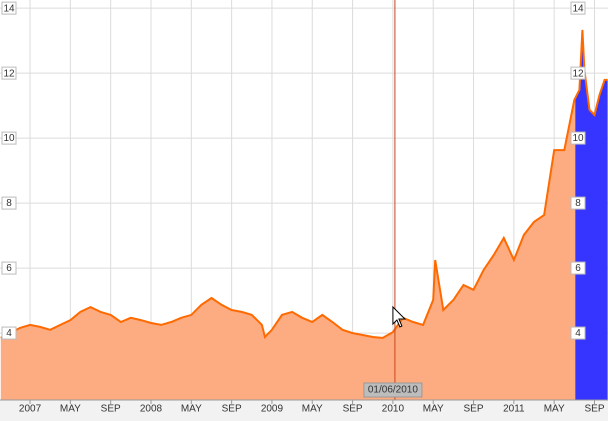  What do you see at coordinates (30, 409) in the screenshot?
I see `x-tick-label: 2007` at bounding box center [30, 409].